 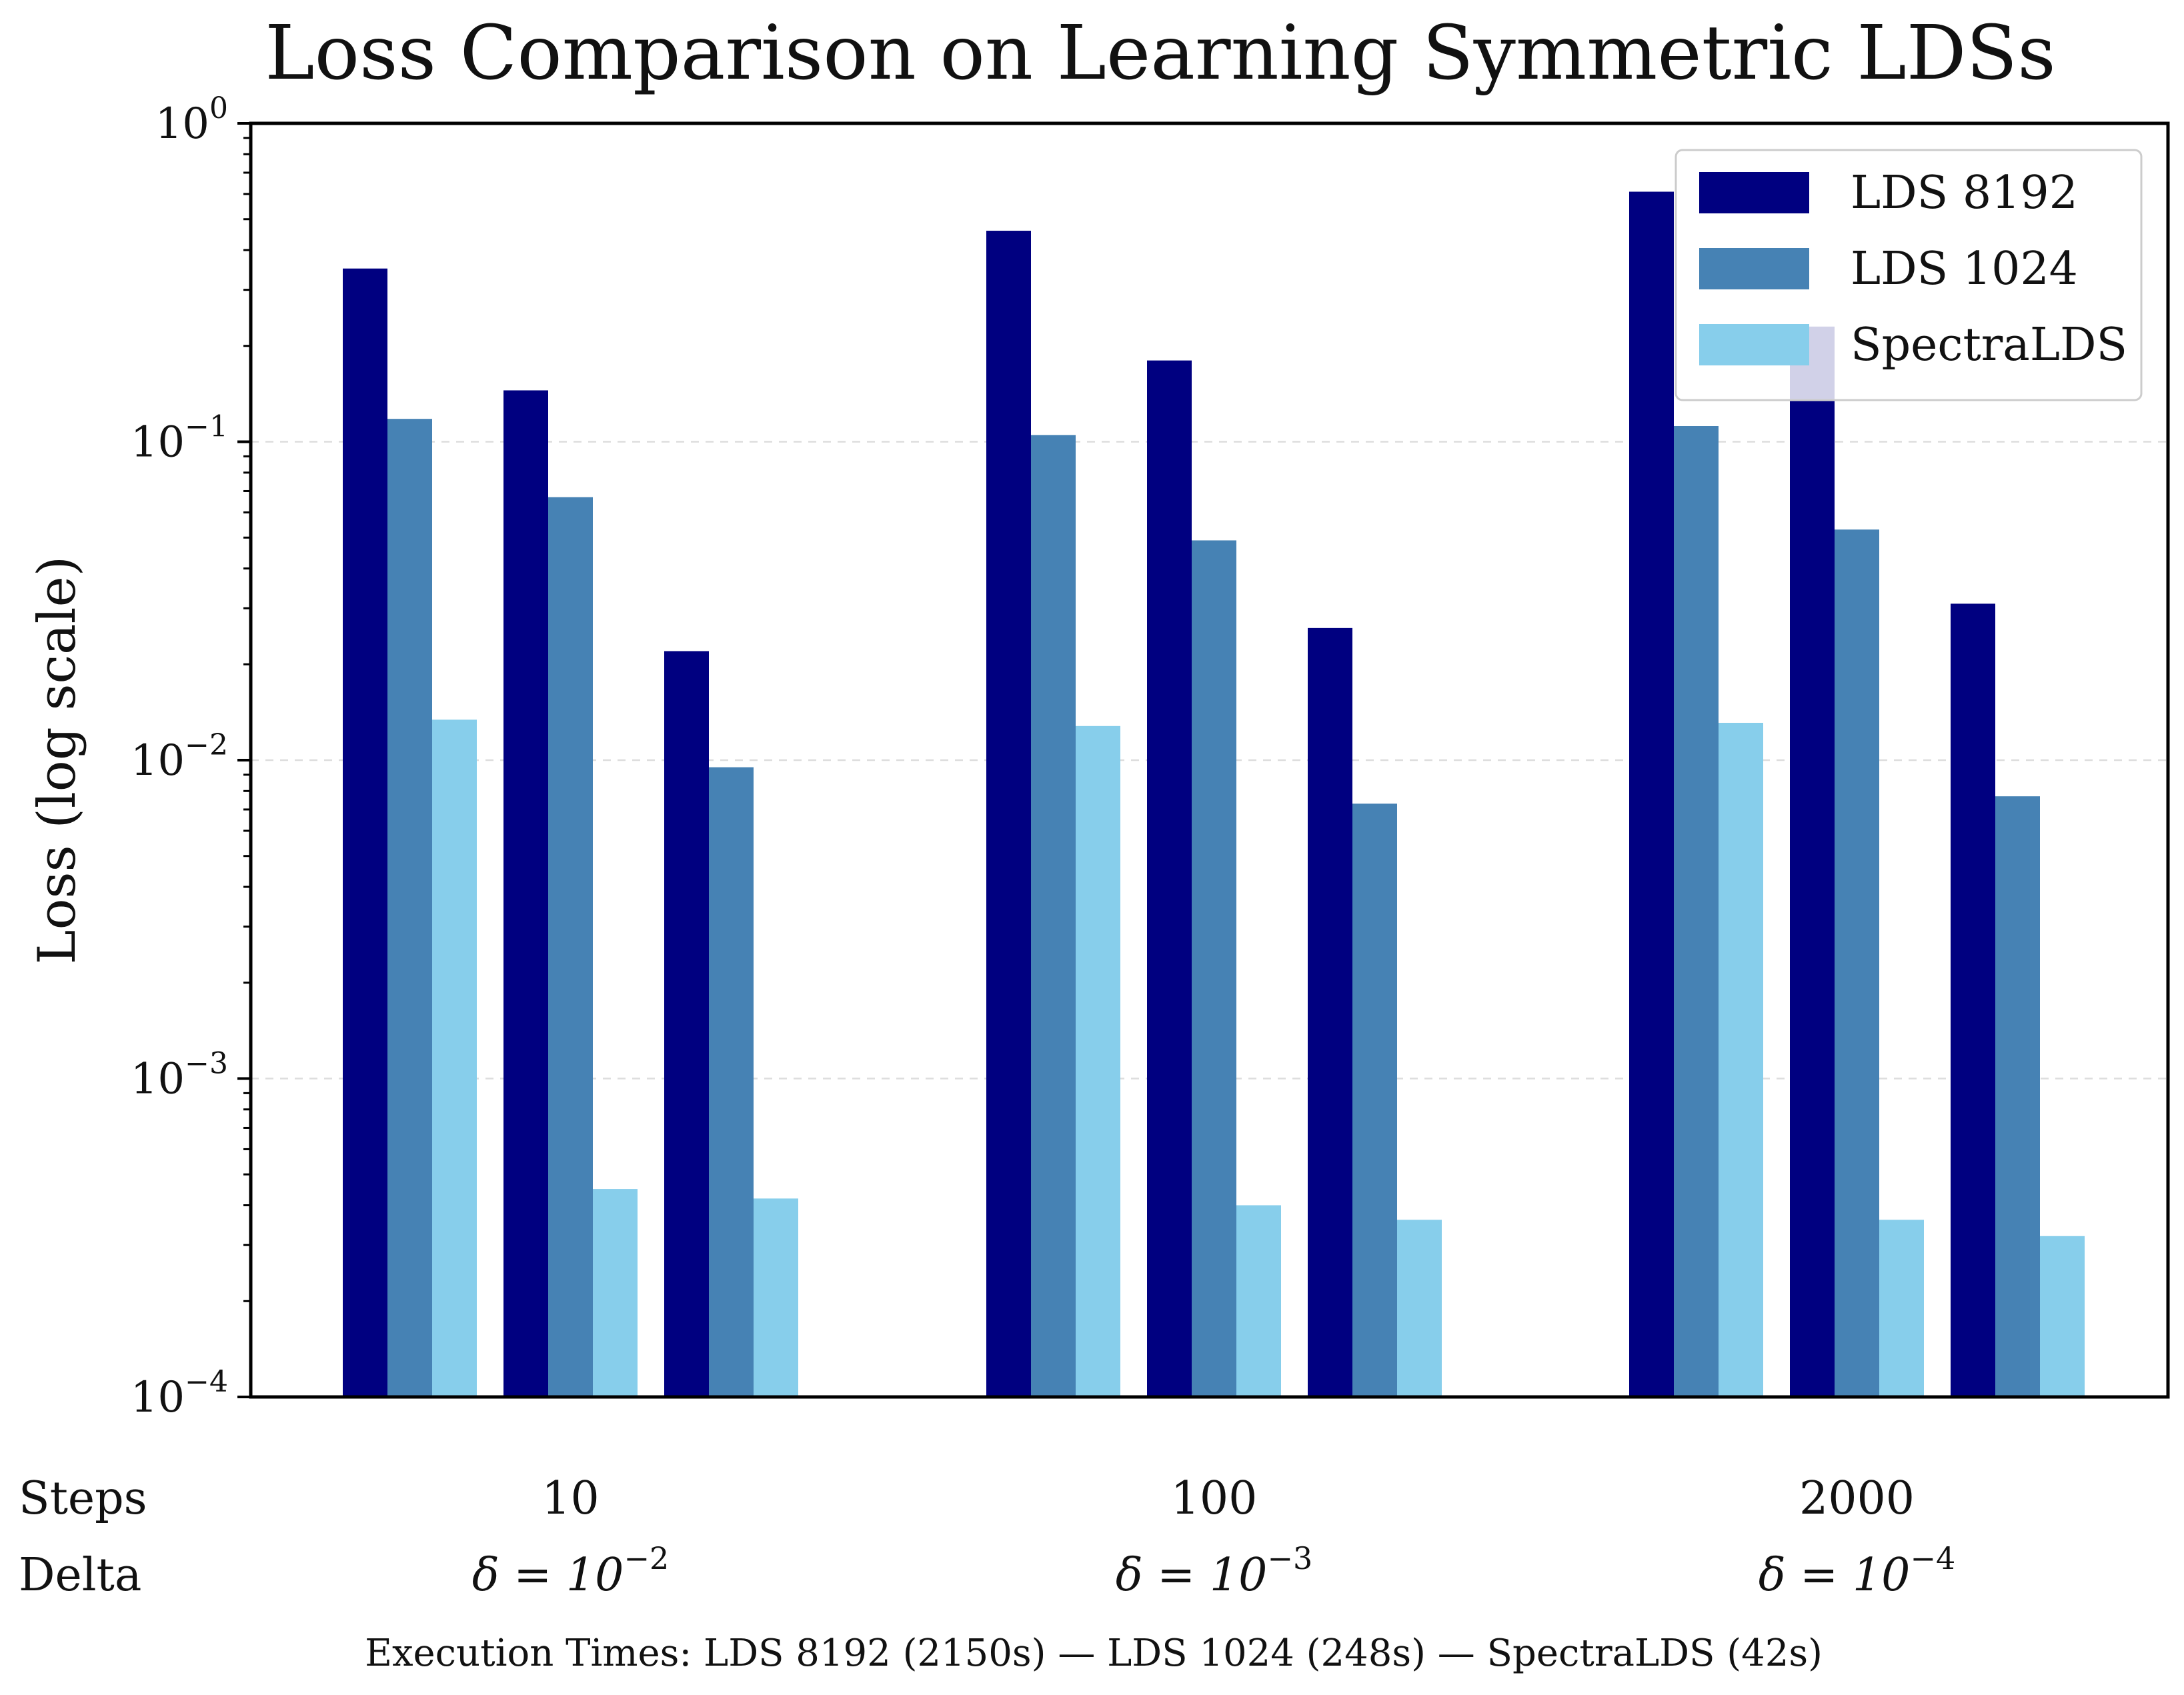 What do you see at coordinates (83, 1498) in the screenshot?
I see `steps-row-label: Steps` at bounding box center [83, 1498].